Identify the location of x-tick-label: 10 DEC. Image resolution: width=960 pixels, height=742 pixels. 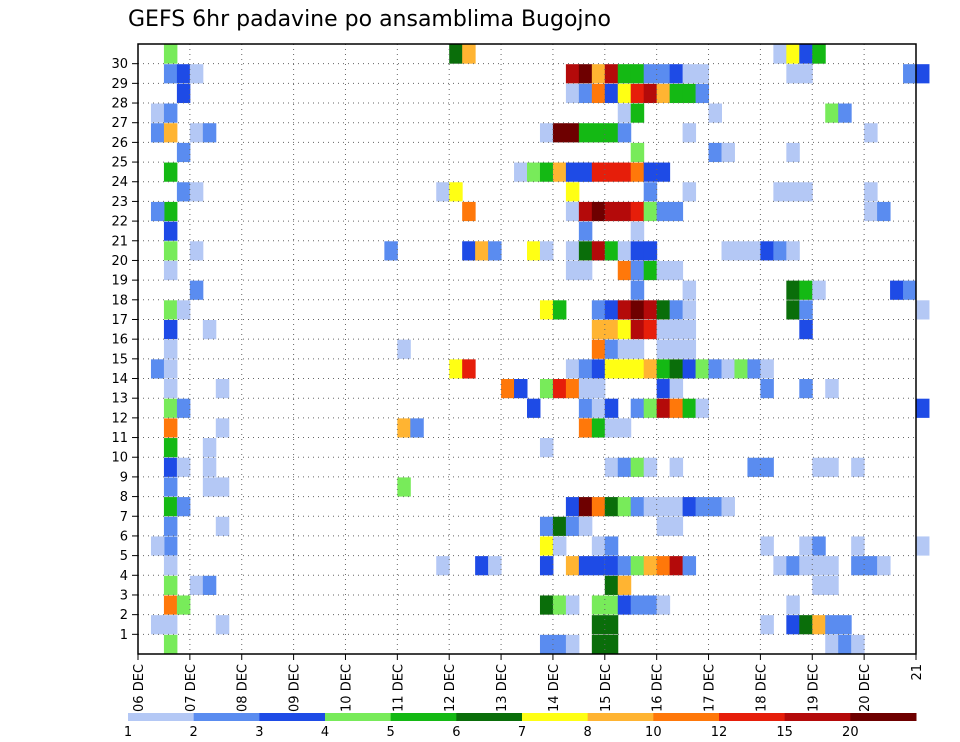
(346, 688).